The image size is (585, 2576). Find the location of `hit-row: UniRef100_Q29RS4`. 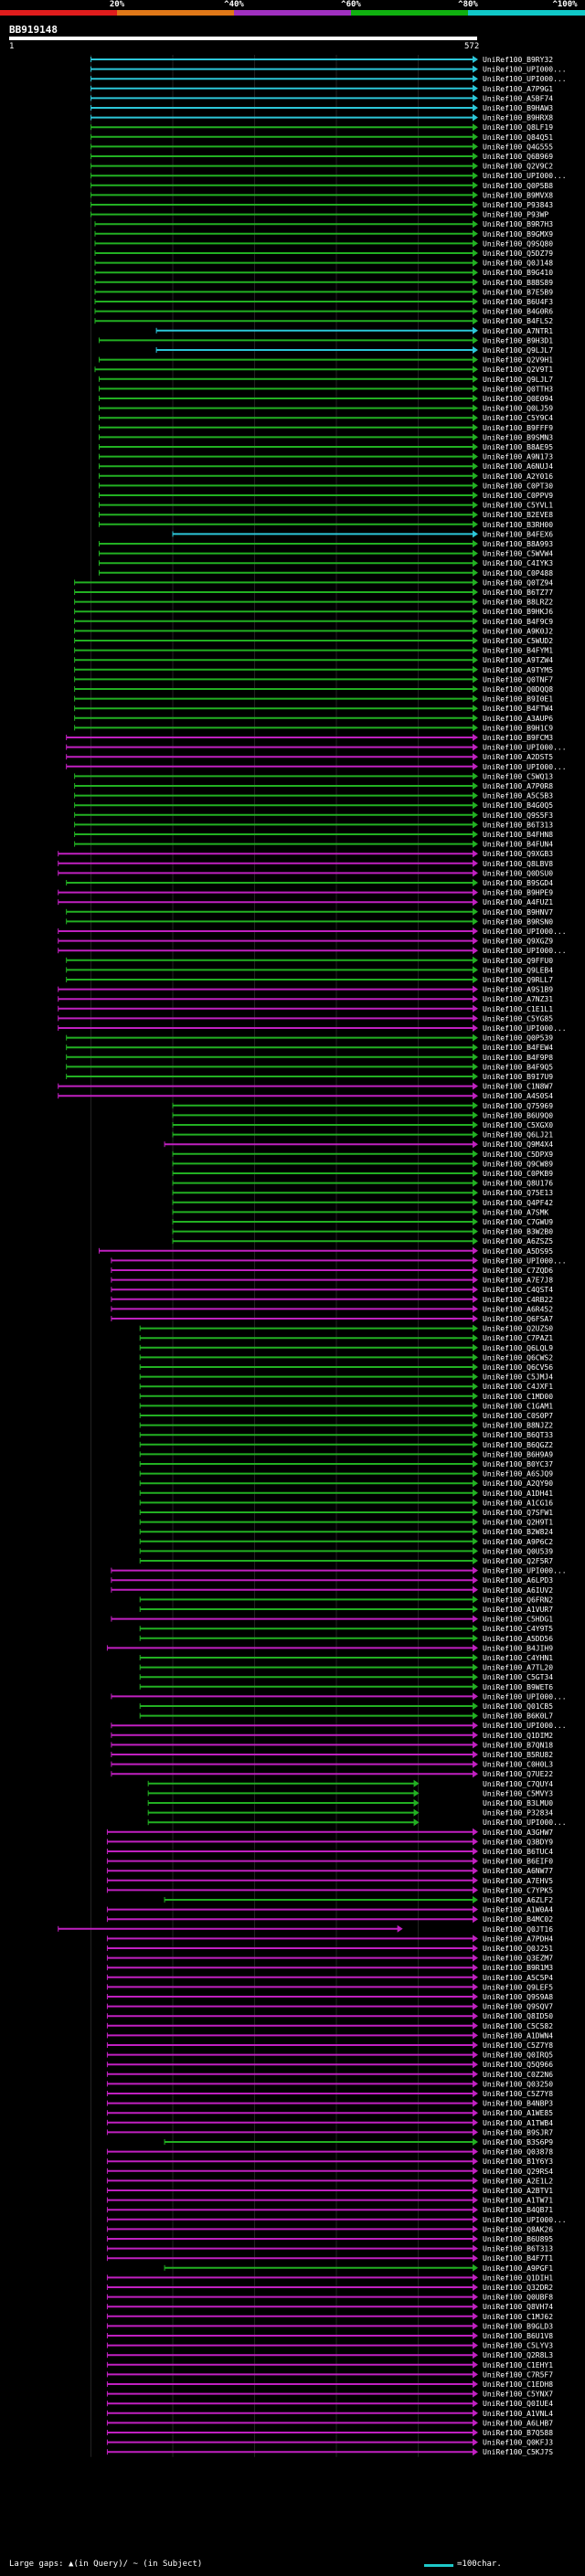

hit-row: UniRef100_Q29RS4 is located at coordinates (329, 2171).